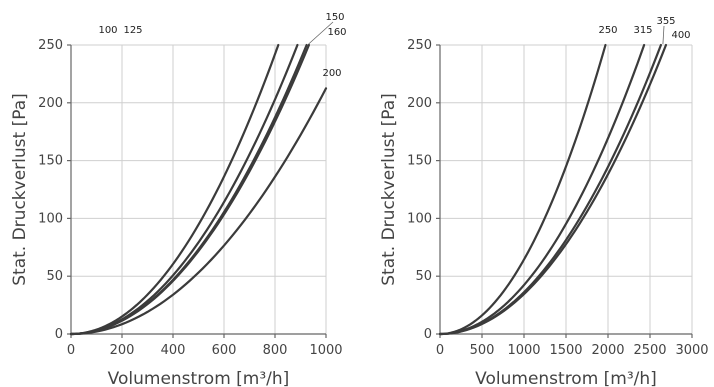  Describe the element at coordinates (321, 33) in the screenshot. I see `series-150-leader` at that location.